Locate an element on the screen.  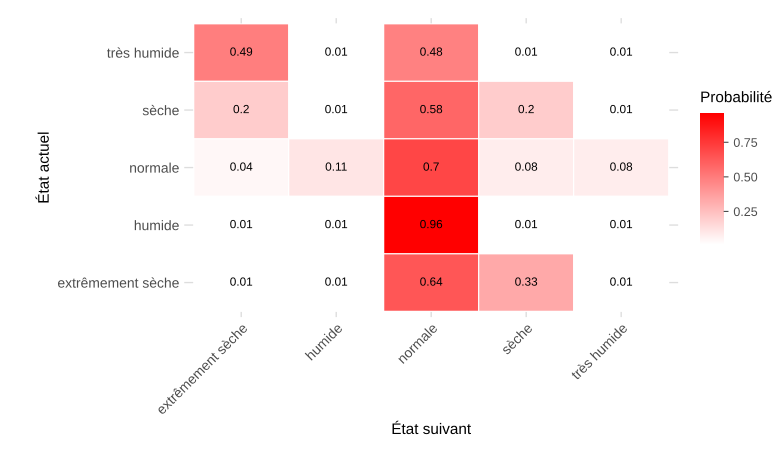
data-label: 0.64 is located at coordinates (431, 281).